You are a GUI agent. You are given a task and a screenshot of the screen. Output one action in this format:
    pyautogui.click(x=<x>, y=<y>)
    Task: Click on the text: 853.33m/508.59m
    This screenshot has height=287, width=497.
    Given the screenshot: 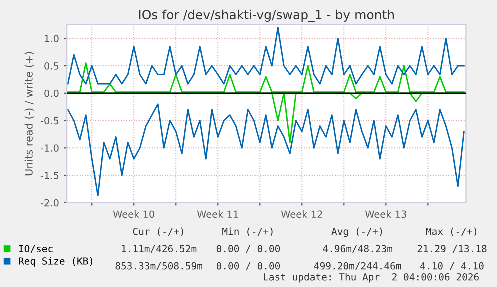 What is the action you would take?
    pyautogui.click(x=159, y=266)
    